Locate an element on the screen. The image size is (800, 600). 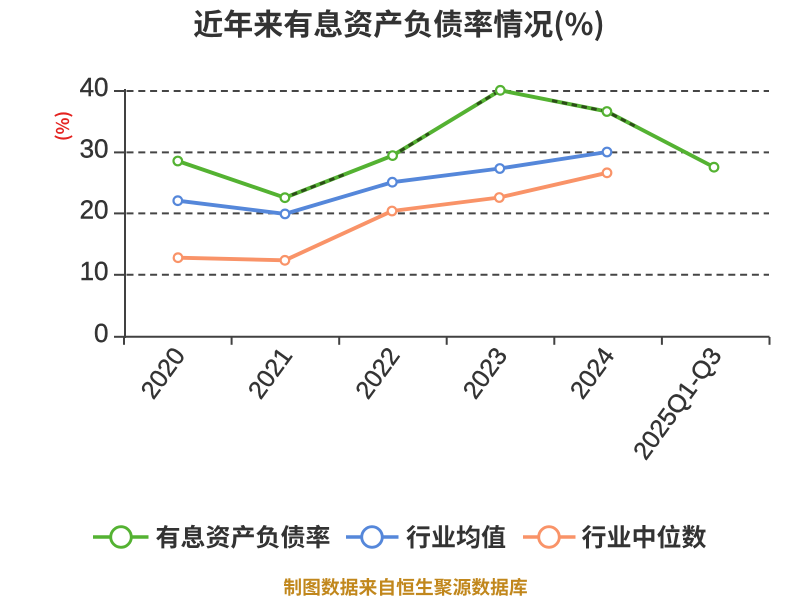
svg-text: 10 is located at coordinates (94, 271).